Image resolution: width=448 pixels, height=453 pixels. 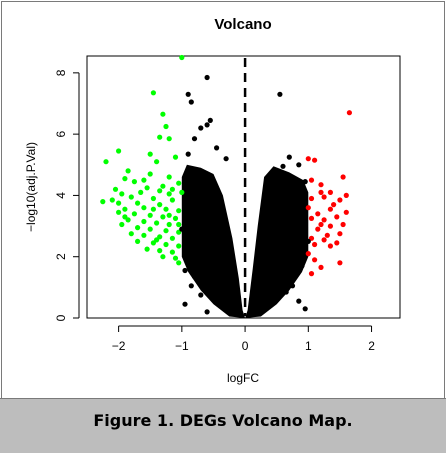 What do you see at coordinates (308, 346) in the screenshot?
I see `x-tick-label: 1` at bounding box center [308, 346].